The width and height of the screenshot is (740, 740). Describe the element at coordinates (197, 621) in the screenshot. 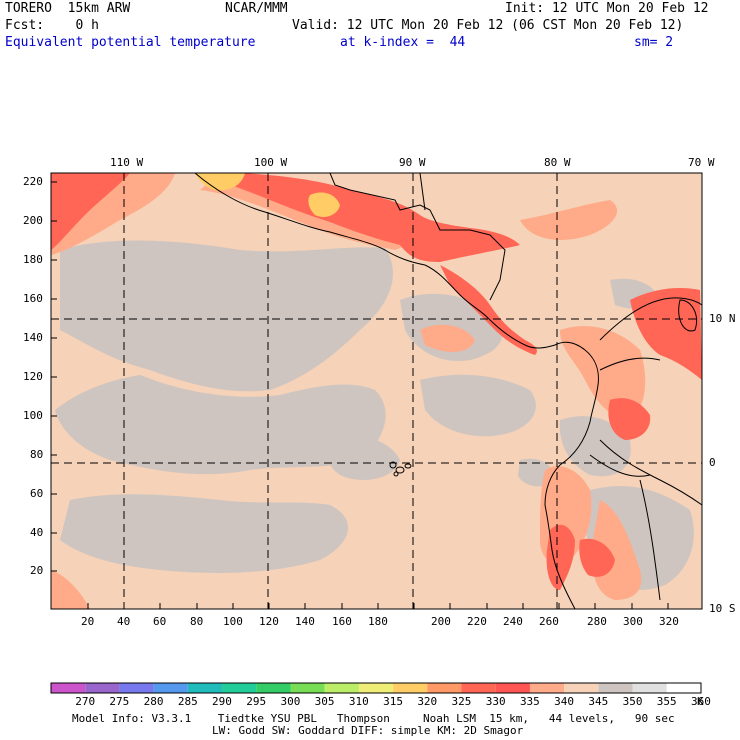

I see `x-tick-label: 80` at that location.